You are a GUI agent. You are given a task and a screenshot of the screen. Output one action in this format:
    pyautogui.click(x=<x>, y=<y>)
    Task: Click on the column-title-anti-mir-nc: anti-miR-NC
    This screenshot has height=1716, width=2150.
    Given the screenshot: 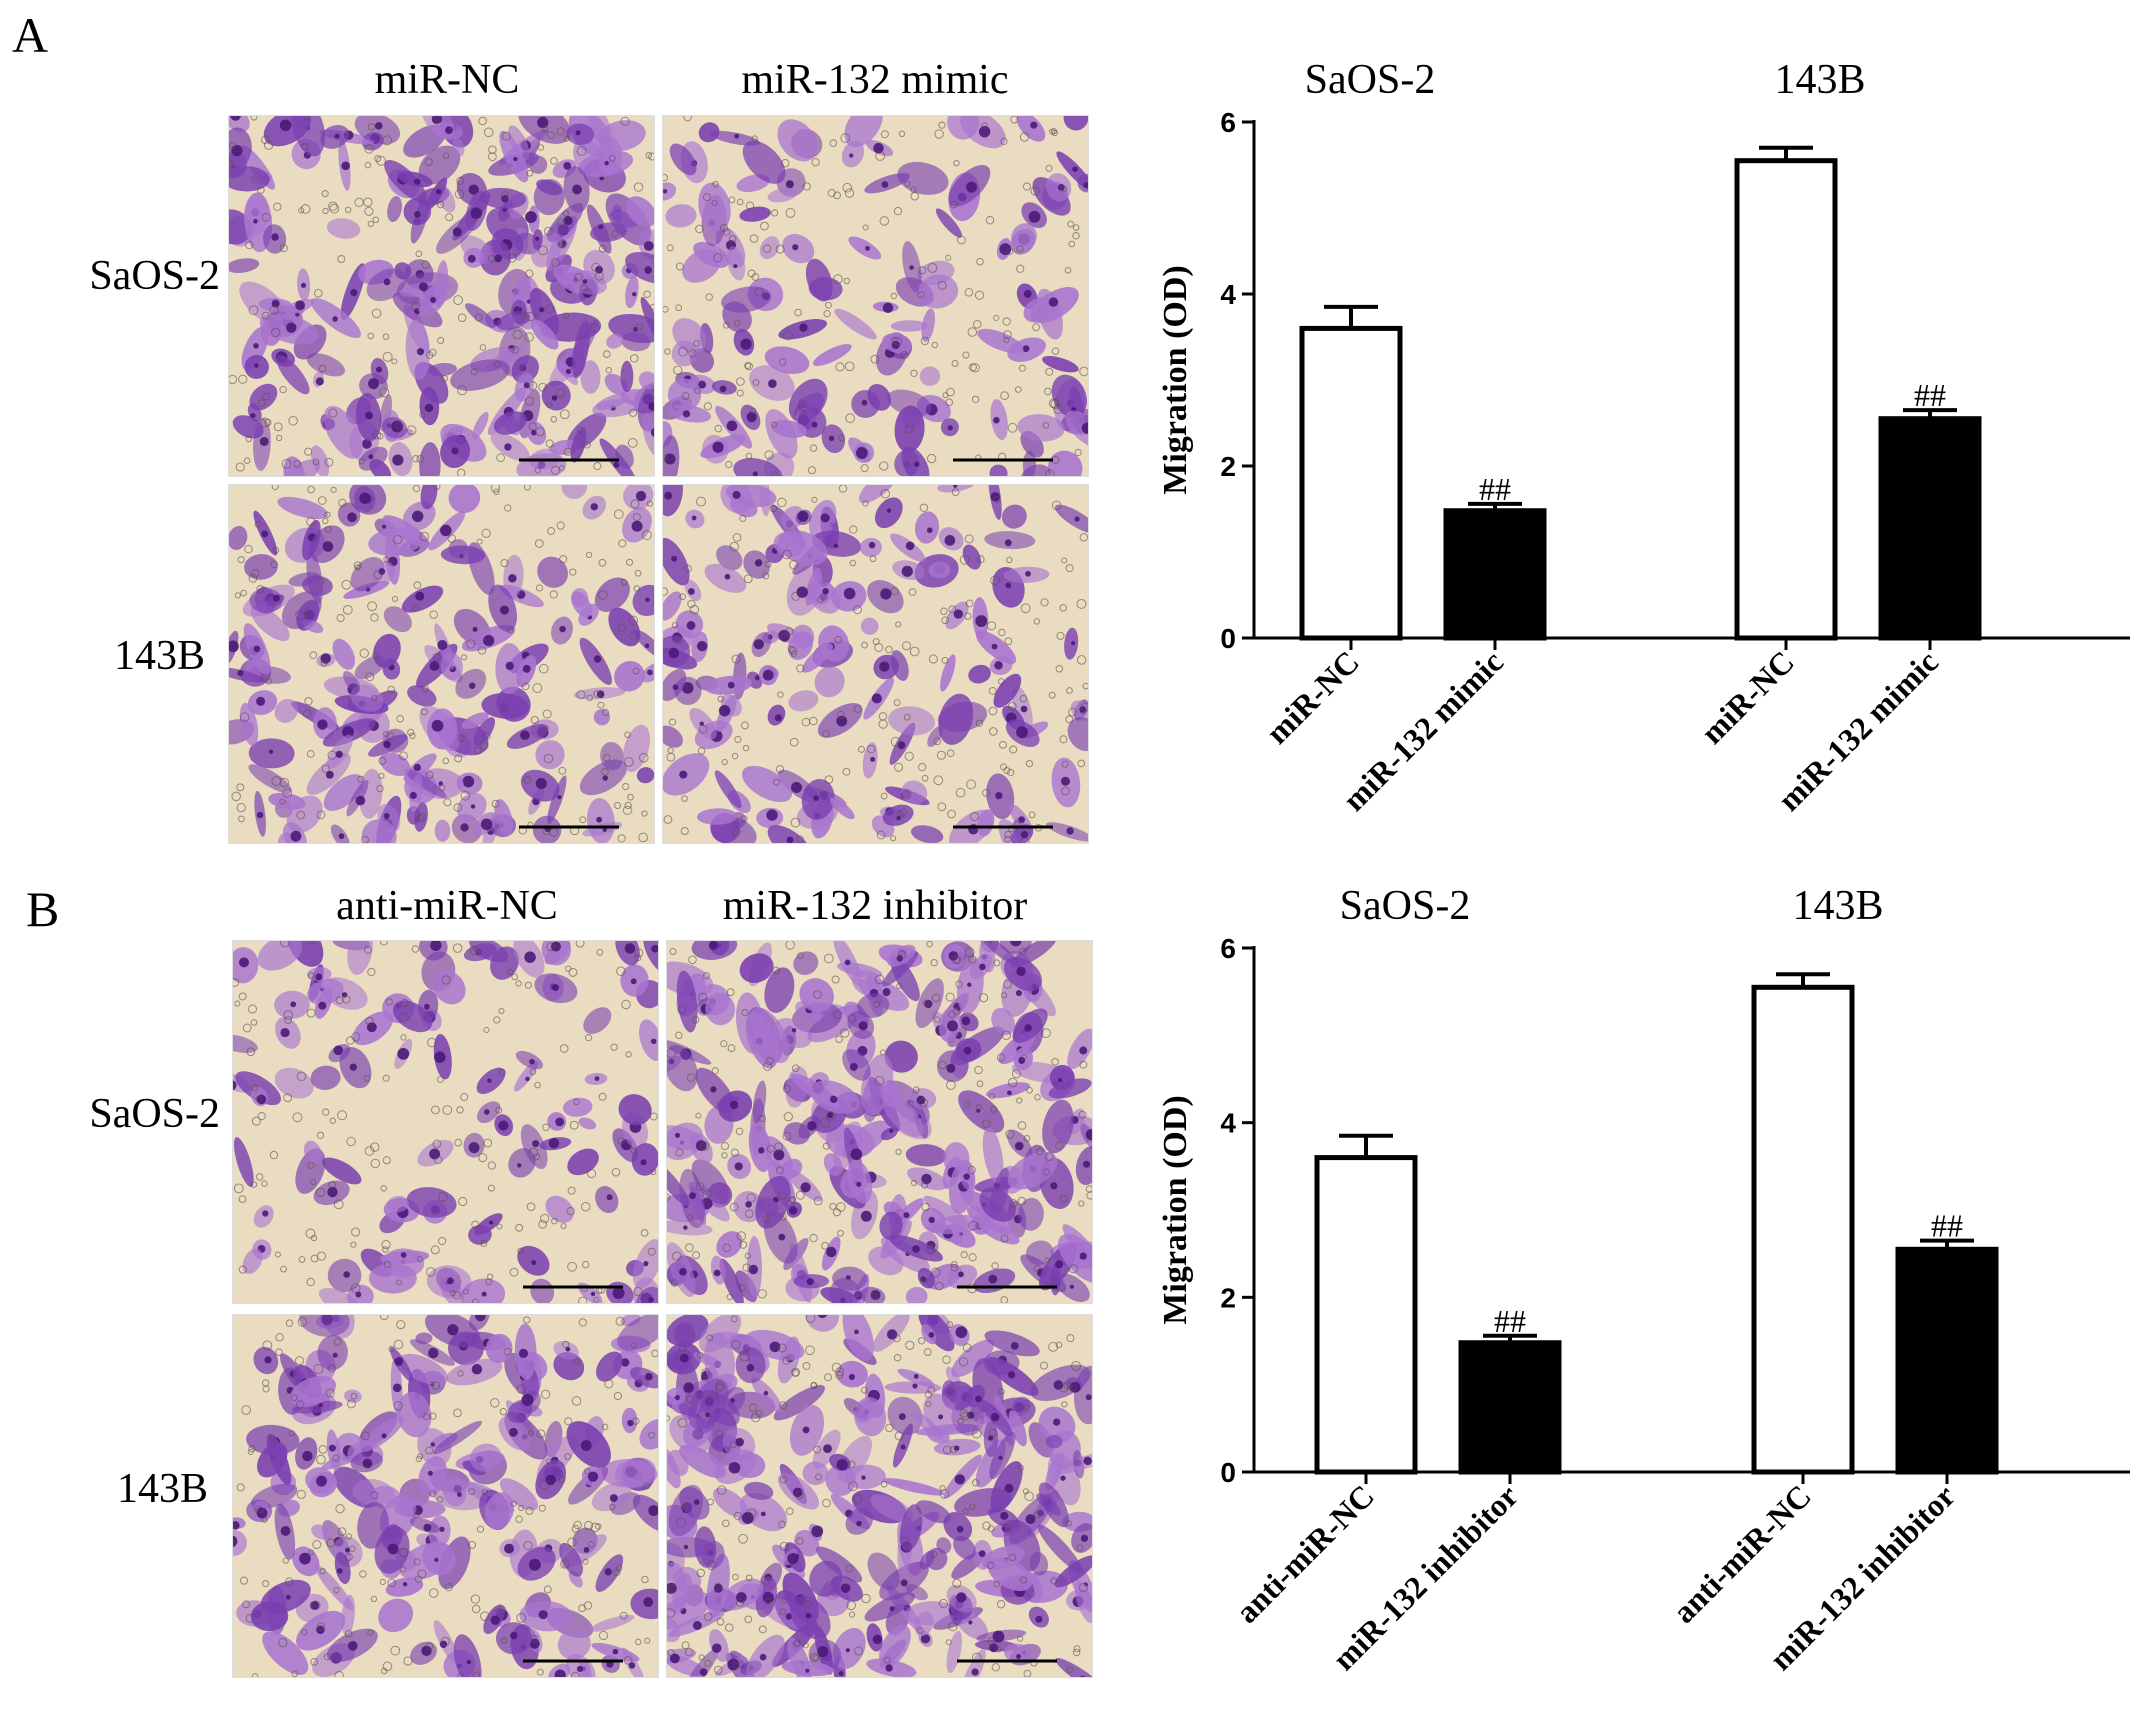 What is the action you would take?
    pyautogui.click(x=447, y=906)
    